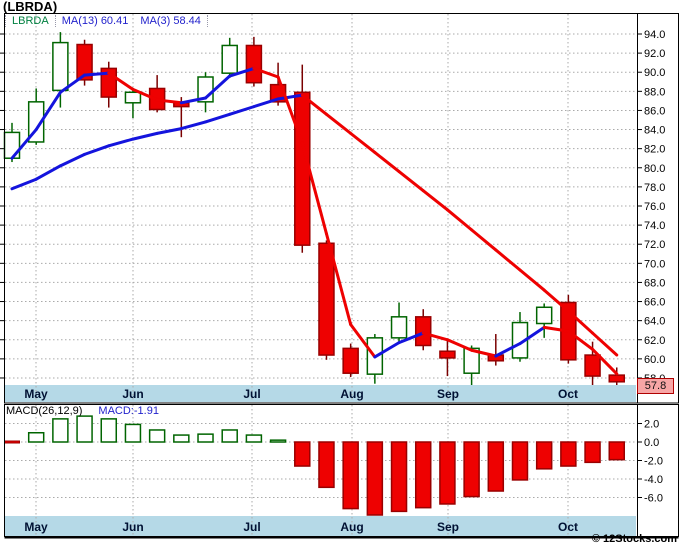 The image size is (680, 546). Describe the element at coordinates (653, 499) in the screenshot. I see `macd-axis-label: -6.0` at that location.